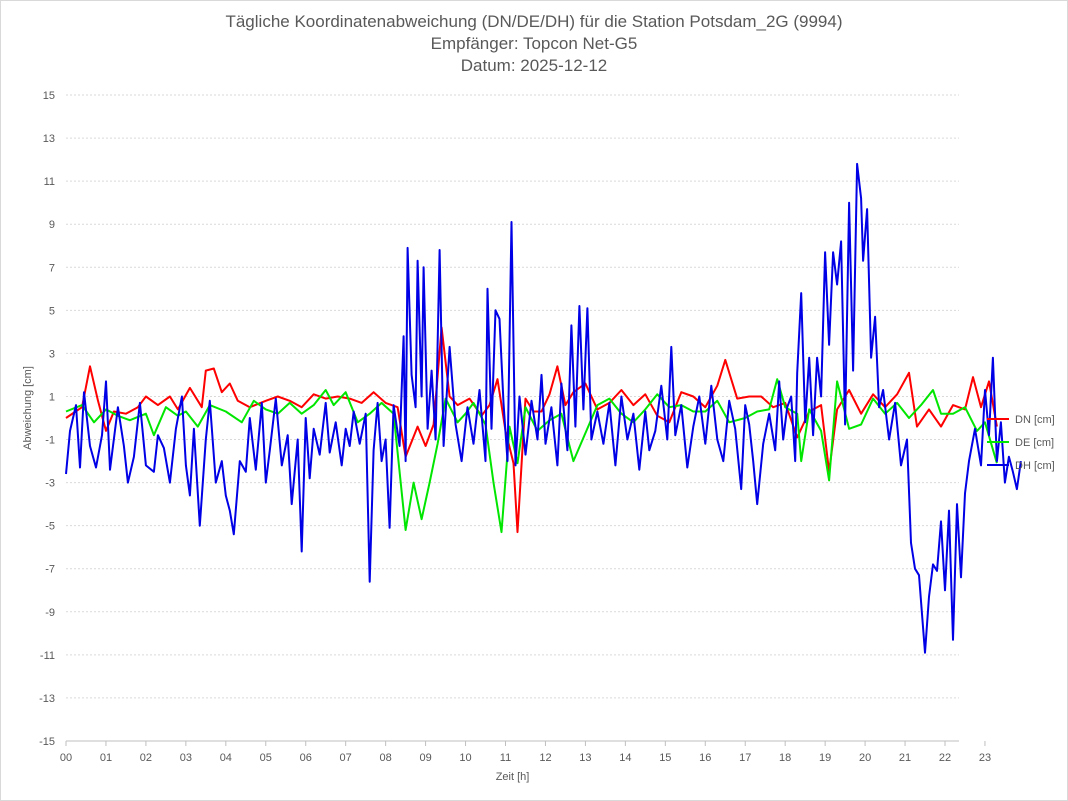 The width and height of the screenshot is (1068, 801). Describe the element at coordinates (625, 758) in the screenshot. I see `x-tick-label: 14` at that location.